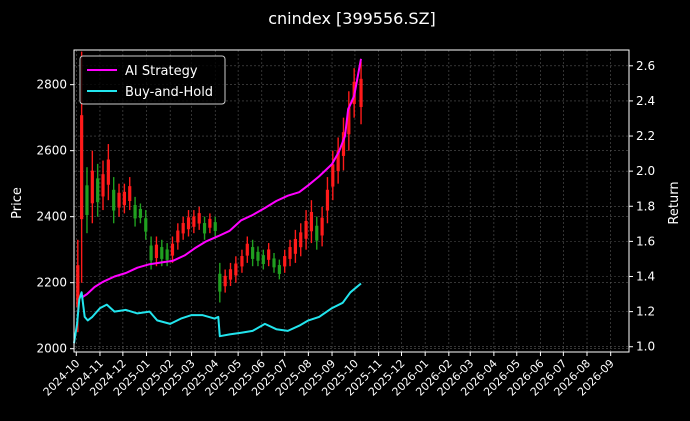  Describe the element at coordinates (51, 349) in the screenshot. I see `y-left-tick-label: 2000` at that location.